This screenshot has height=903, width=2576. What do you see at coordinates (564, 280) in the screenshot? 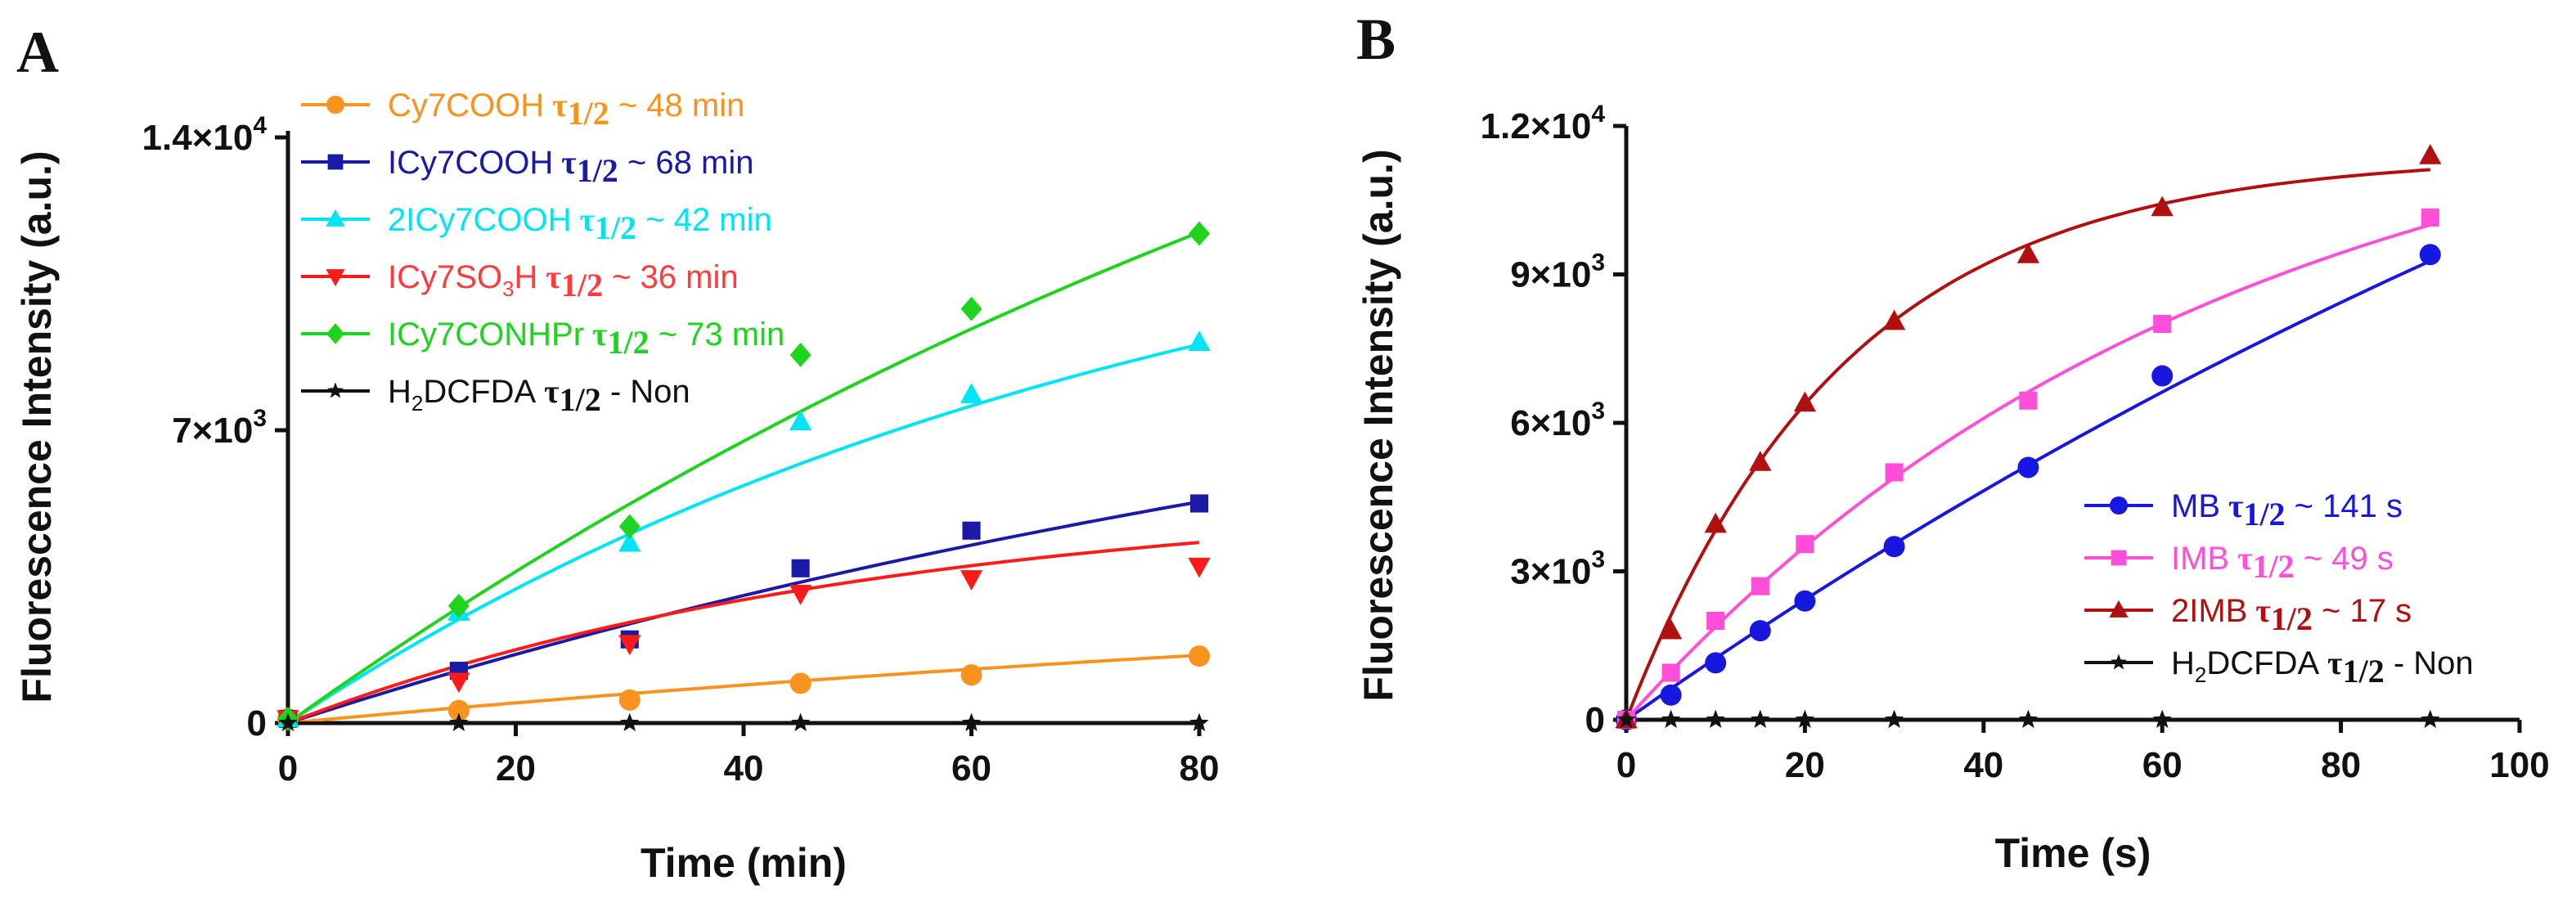
I see `legend-label: ICy7SO3H τ1/2 ~ 36 min` at bounding box center [564, 280].